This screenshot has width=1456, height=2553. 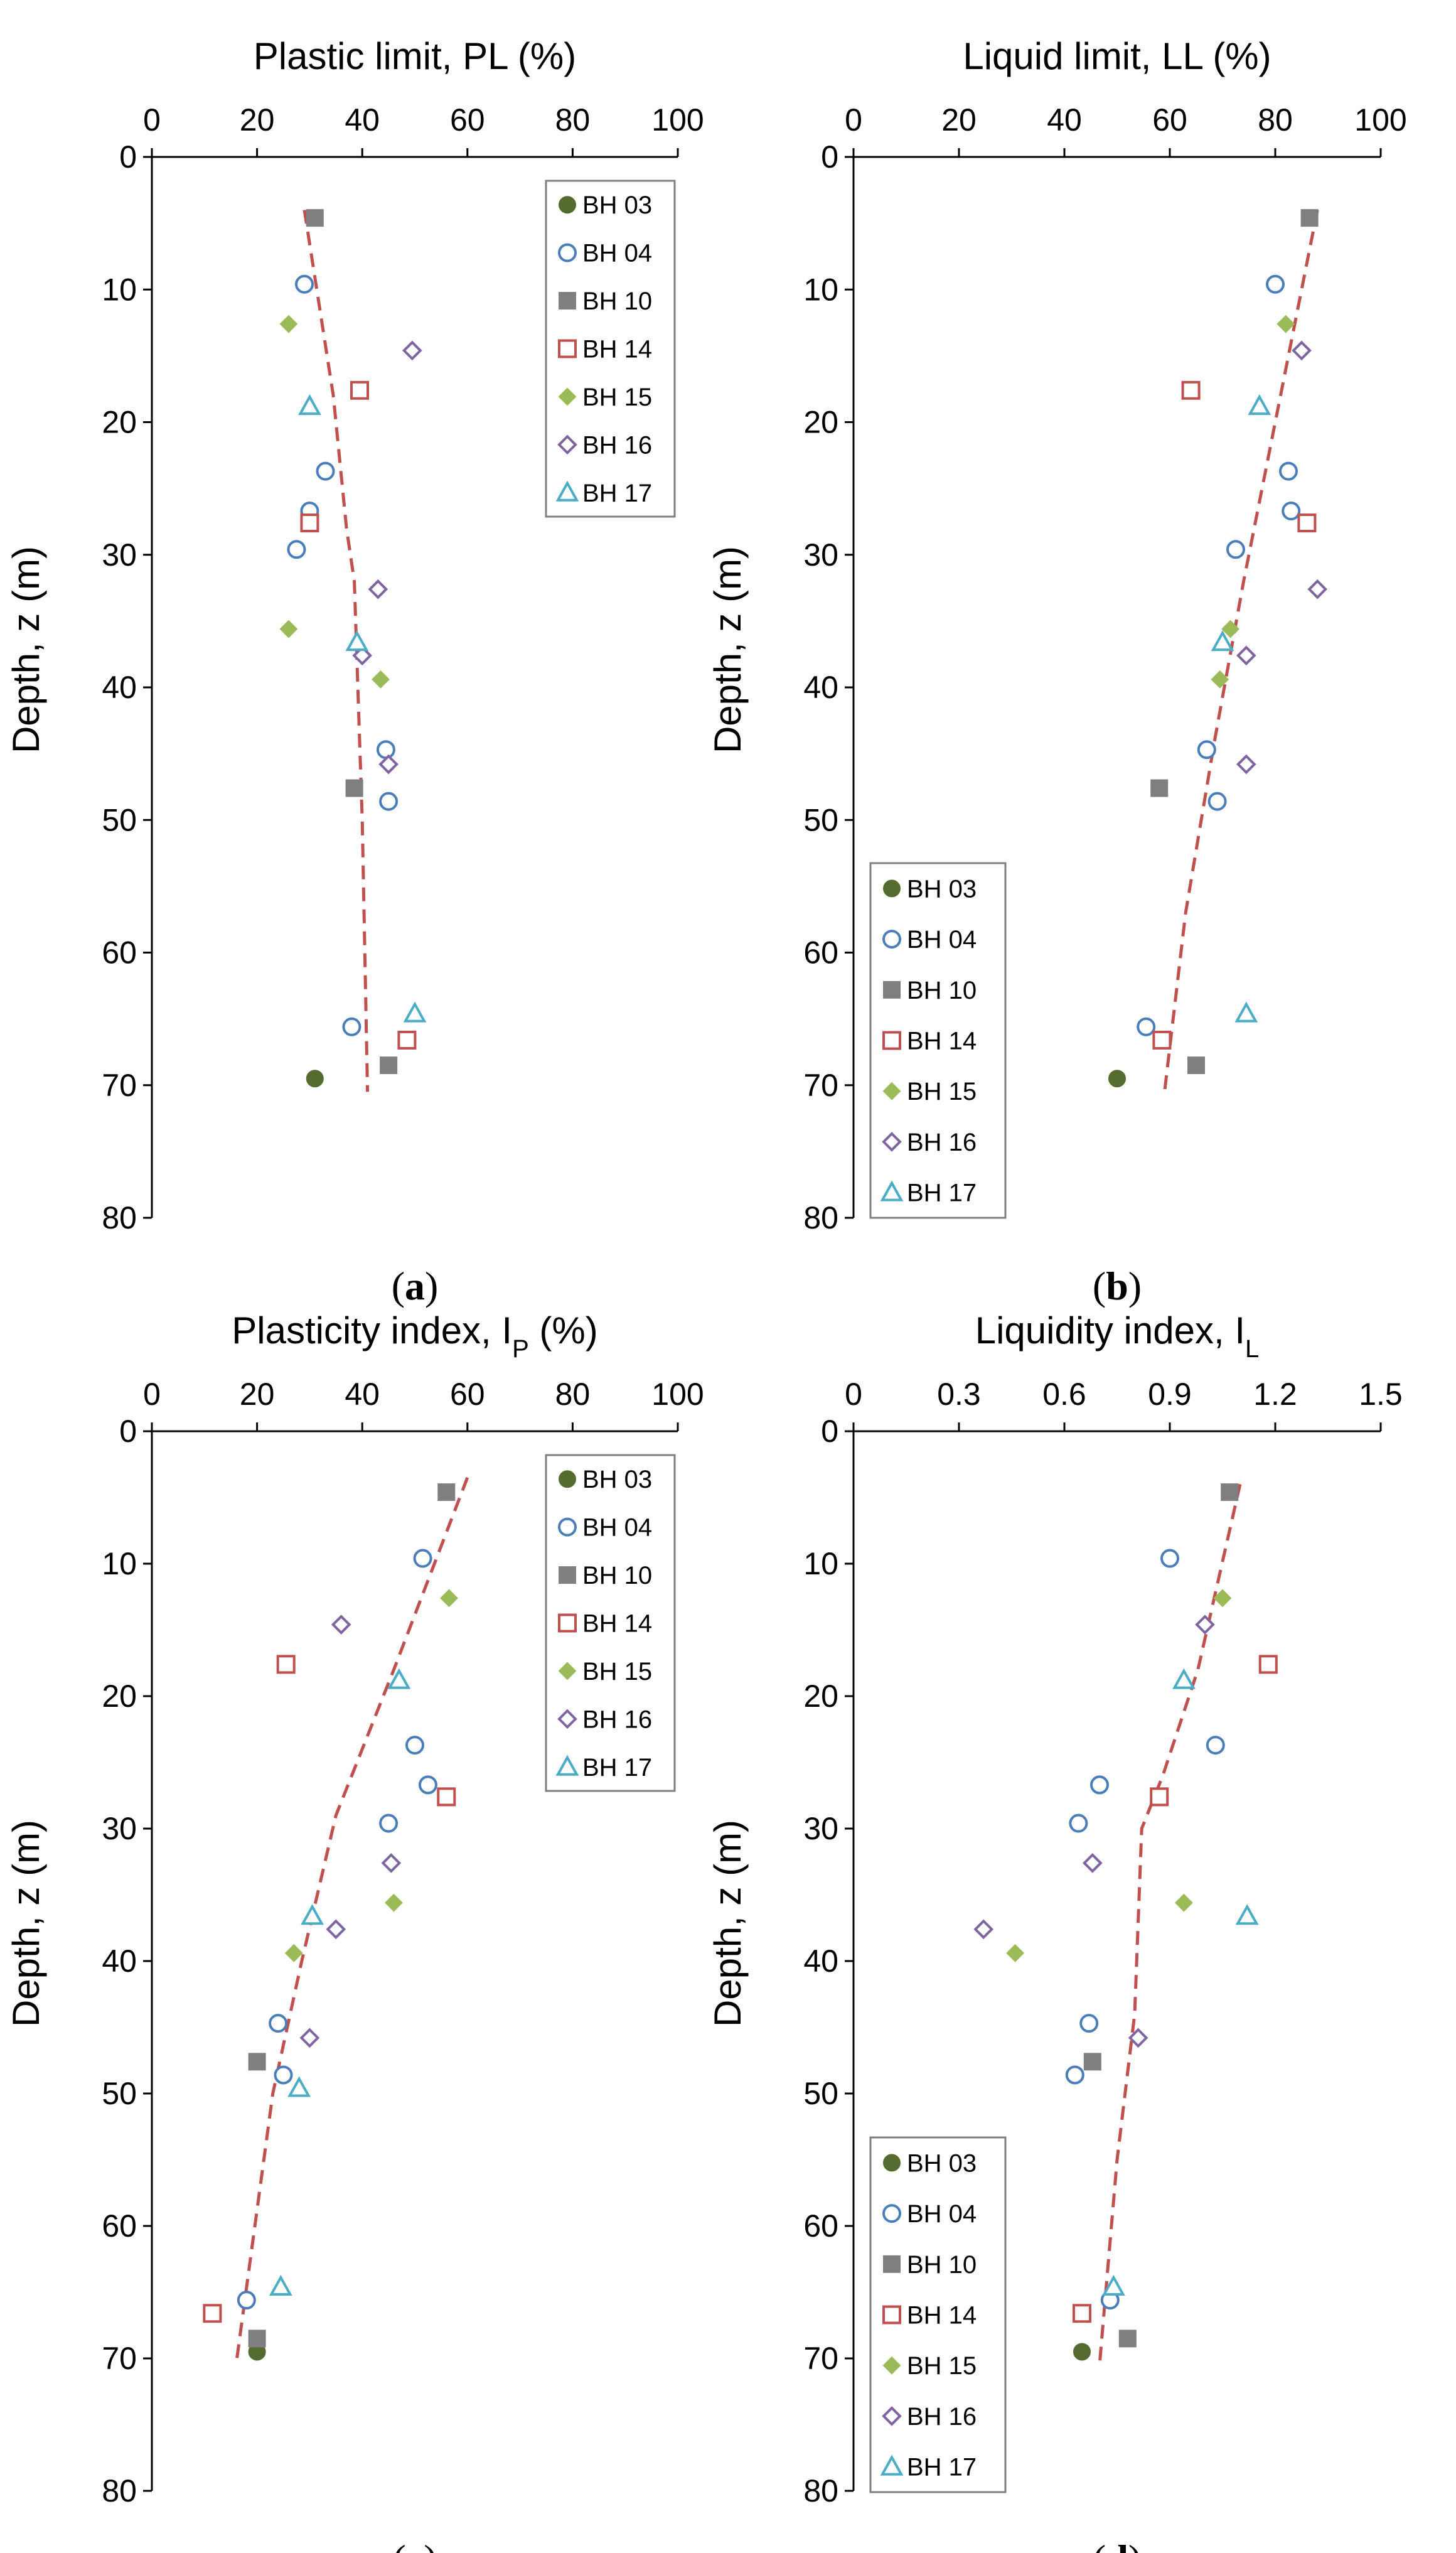 What do you see at coordinates (1117, 1336) in the screenshot?
I see `x-axis-title: Liquidity index, IL` at bounding box center [1117, 1336].